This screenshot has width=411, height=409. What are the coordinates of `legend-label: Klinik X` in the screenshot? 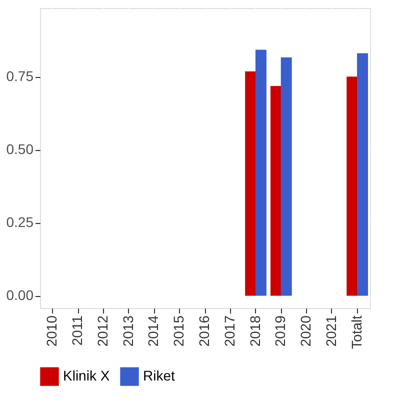 It's located at (86, 376).